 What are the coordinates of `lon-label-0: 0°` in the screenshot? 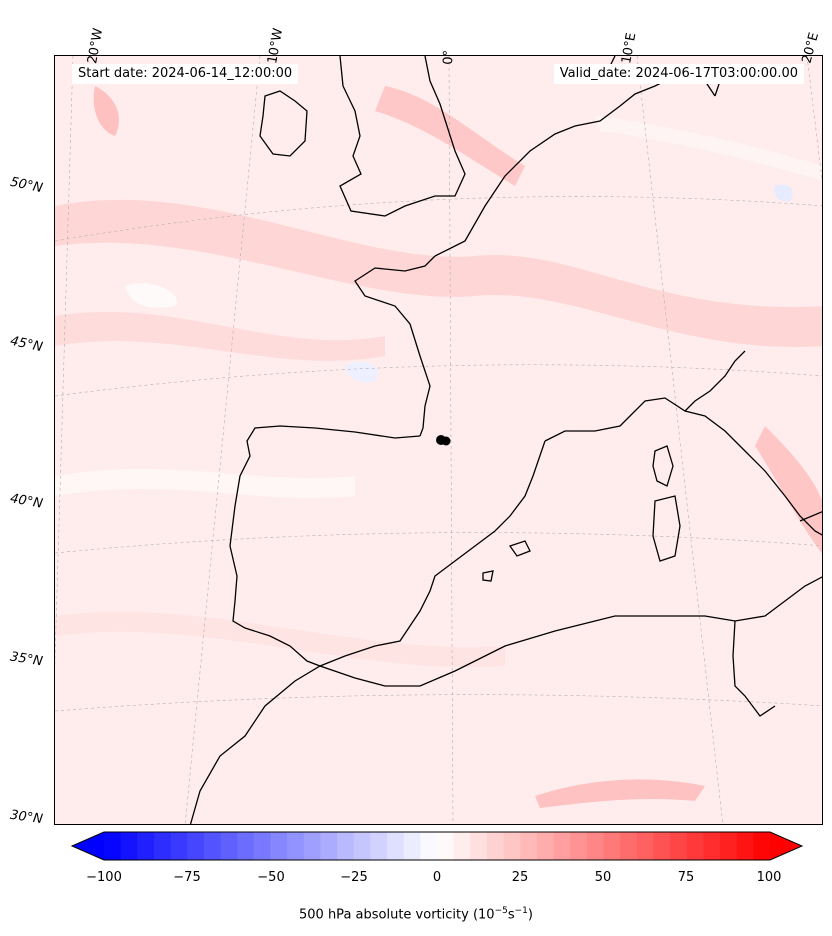 It's located at (449, 57).